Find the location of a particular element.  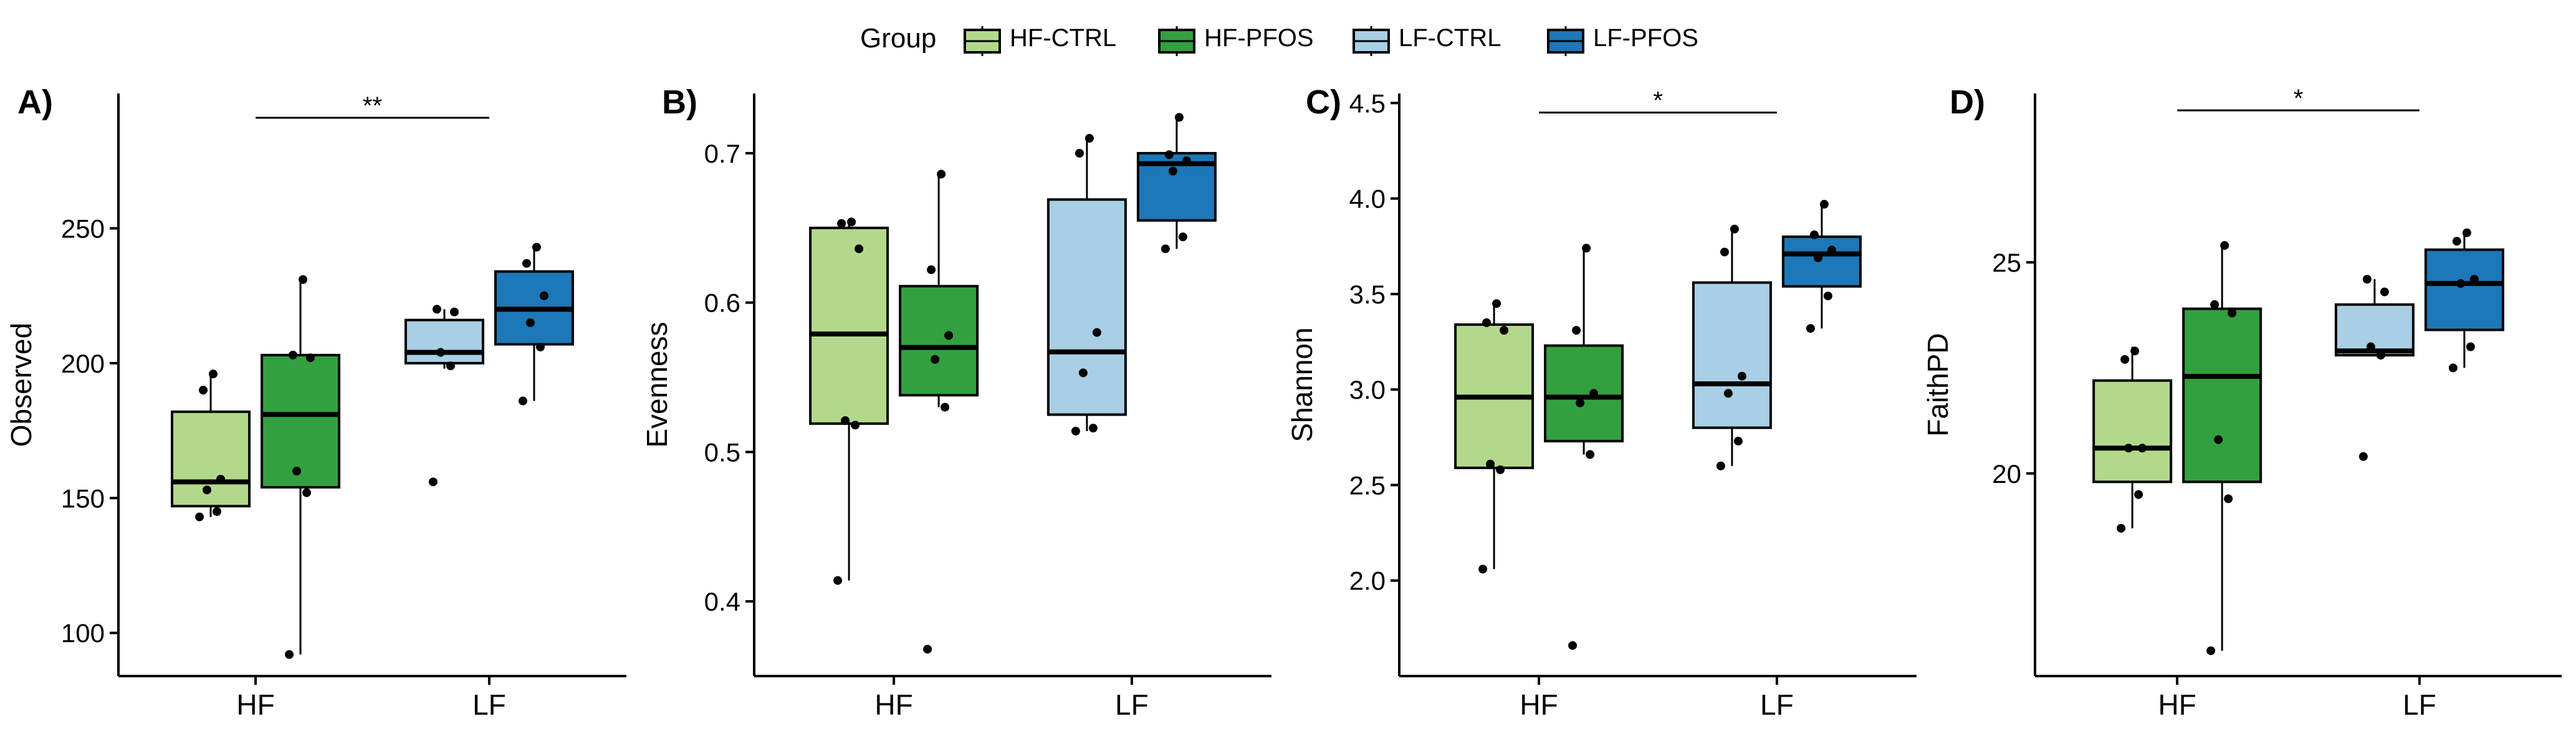

y-tick-label: 0.4 is located at coordinates (722, 601).